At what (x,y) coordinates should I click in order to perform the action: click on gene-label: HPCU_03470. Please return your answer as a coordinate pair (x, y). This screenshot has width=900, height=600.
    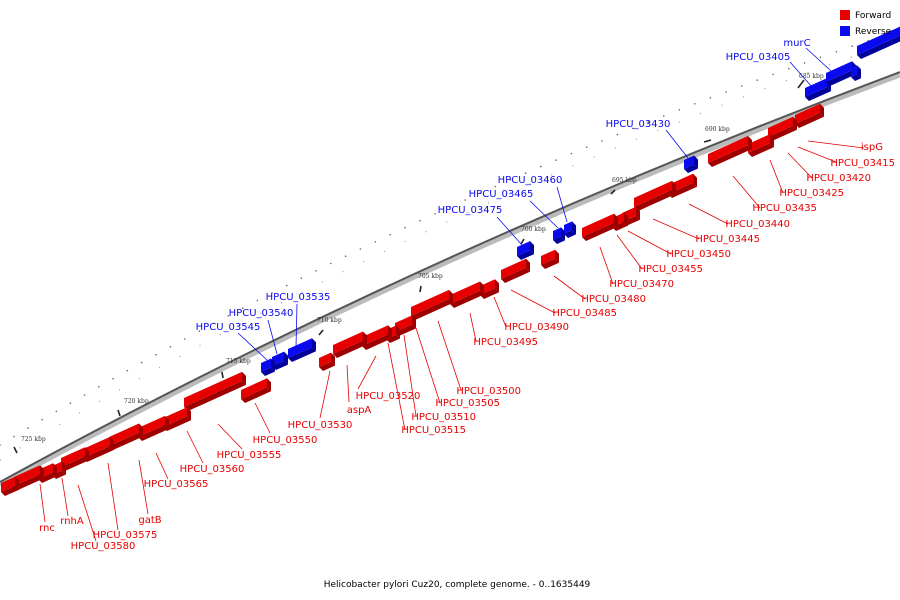
    Looking at the image, I should click on (641, 284).